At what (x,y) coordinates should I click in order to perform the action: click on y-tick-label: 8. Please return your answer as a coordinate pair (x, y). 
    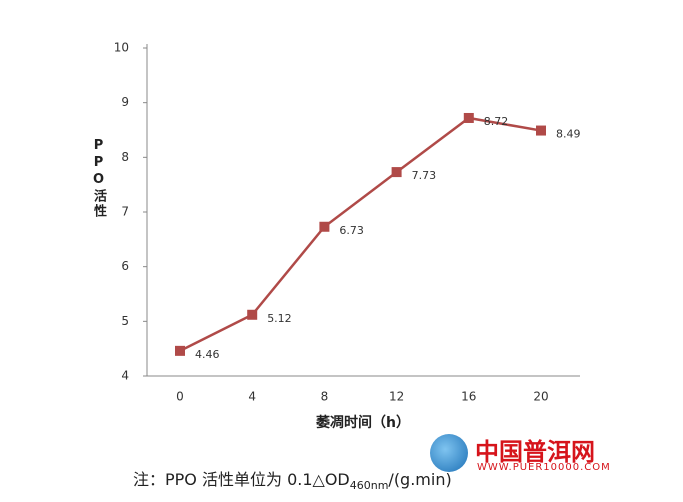
    Looking at the image, I should click on (125, 157).